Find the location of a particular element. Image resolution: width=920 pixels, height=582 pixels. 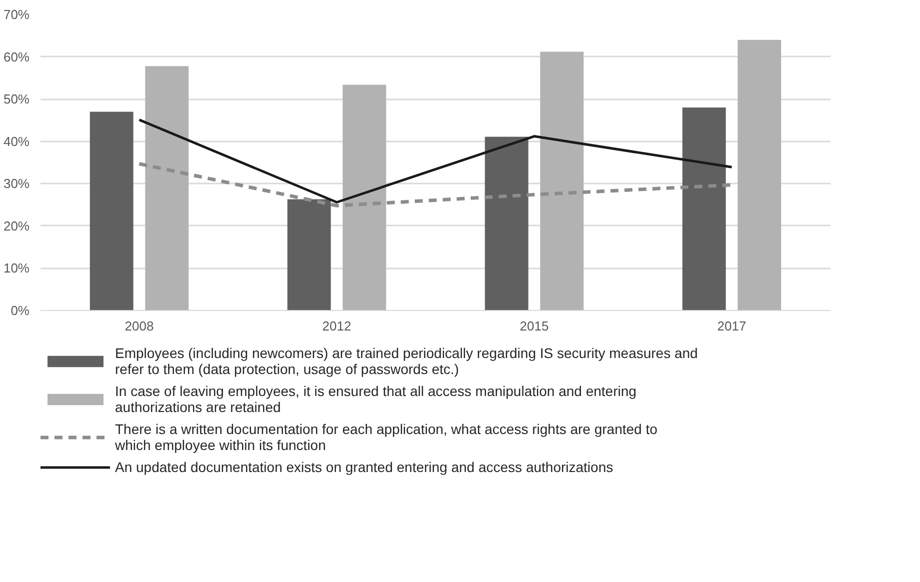

legend-label: An updated documentation exists on granted entering and access authorizations is located at coordinates (364, 467).